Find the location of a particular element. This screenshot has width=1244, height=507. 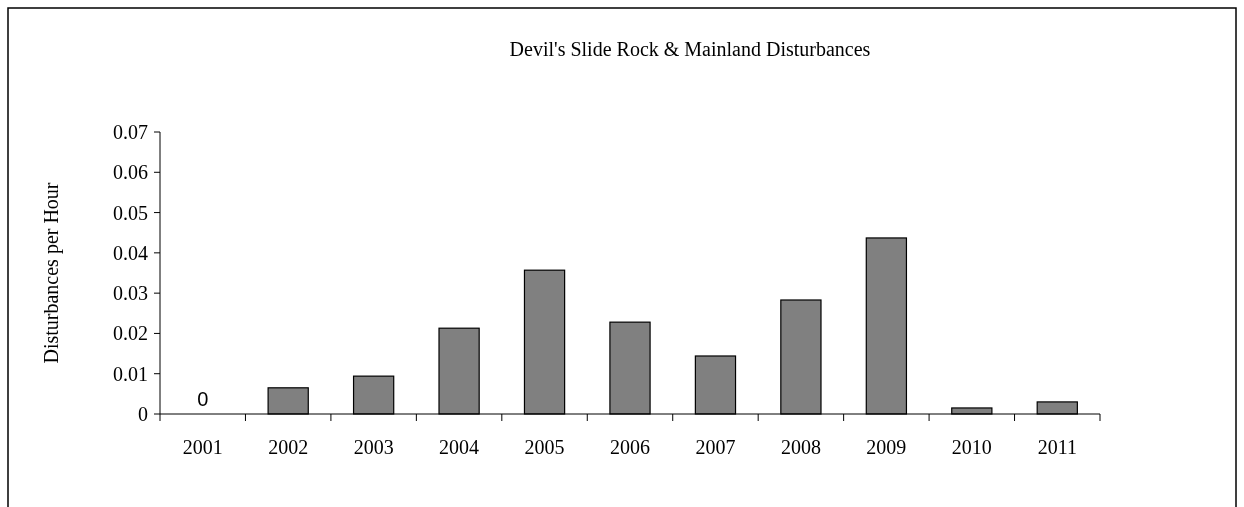

x-tick-label: 2007 is located at coordinates (715, 447).